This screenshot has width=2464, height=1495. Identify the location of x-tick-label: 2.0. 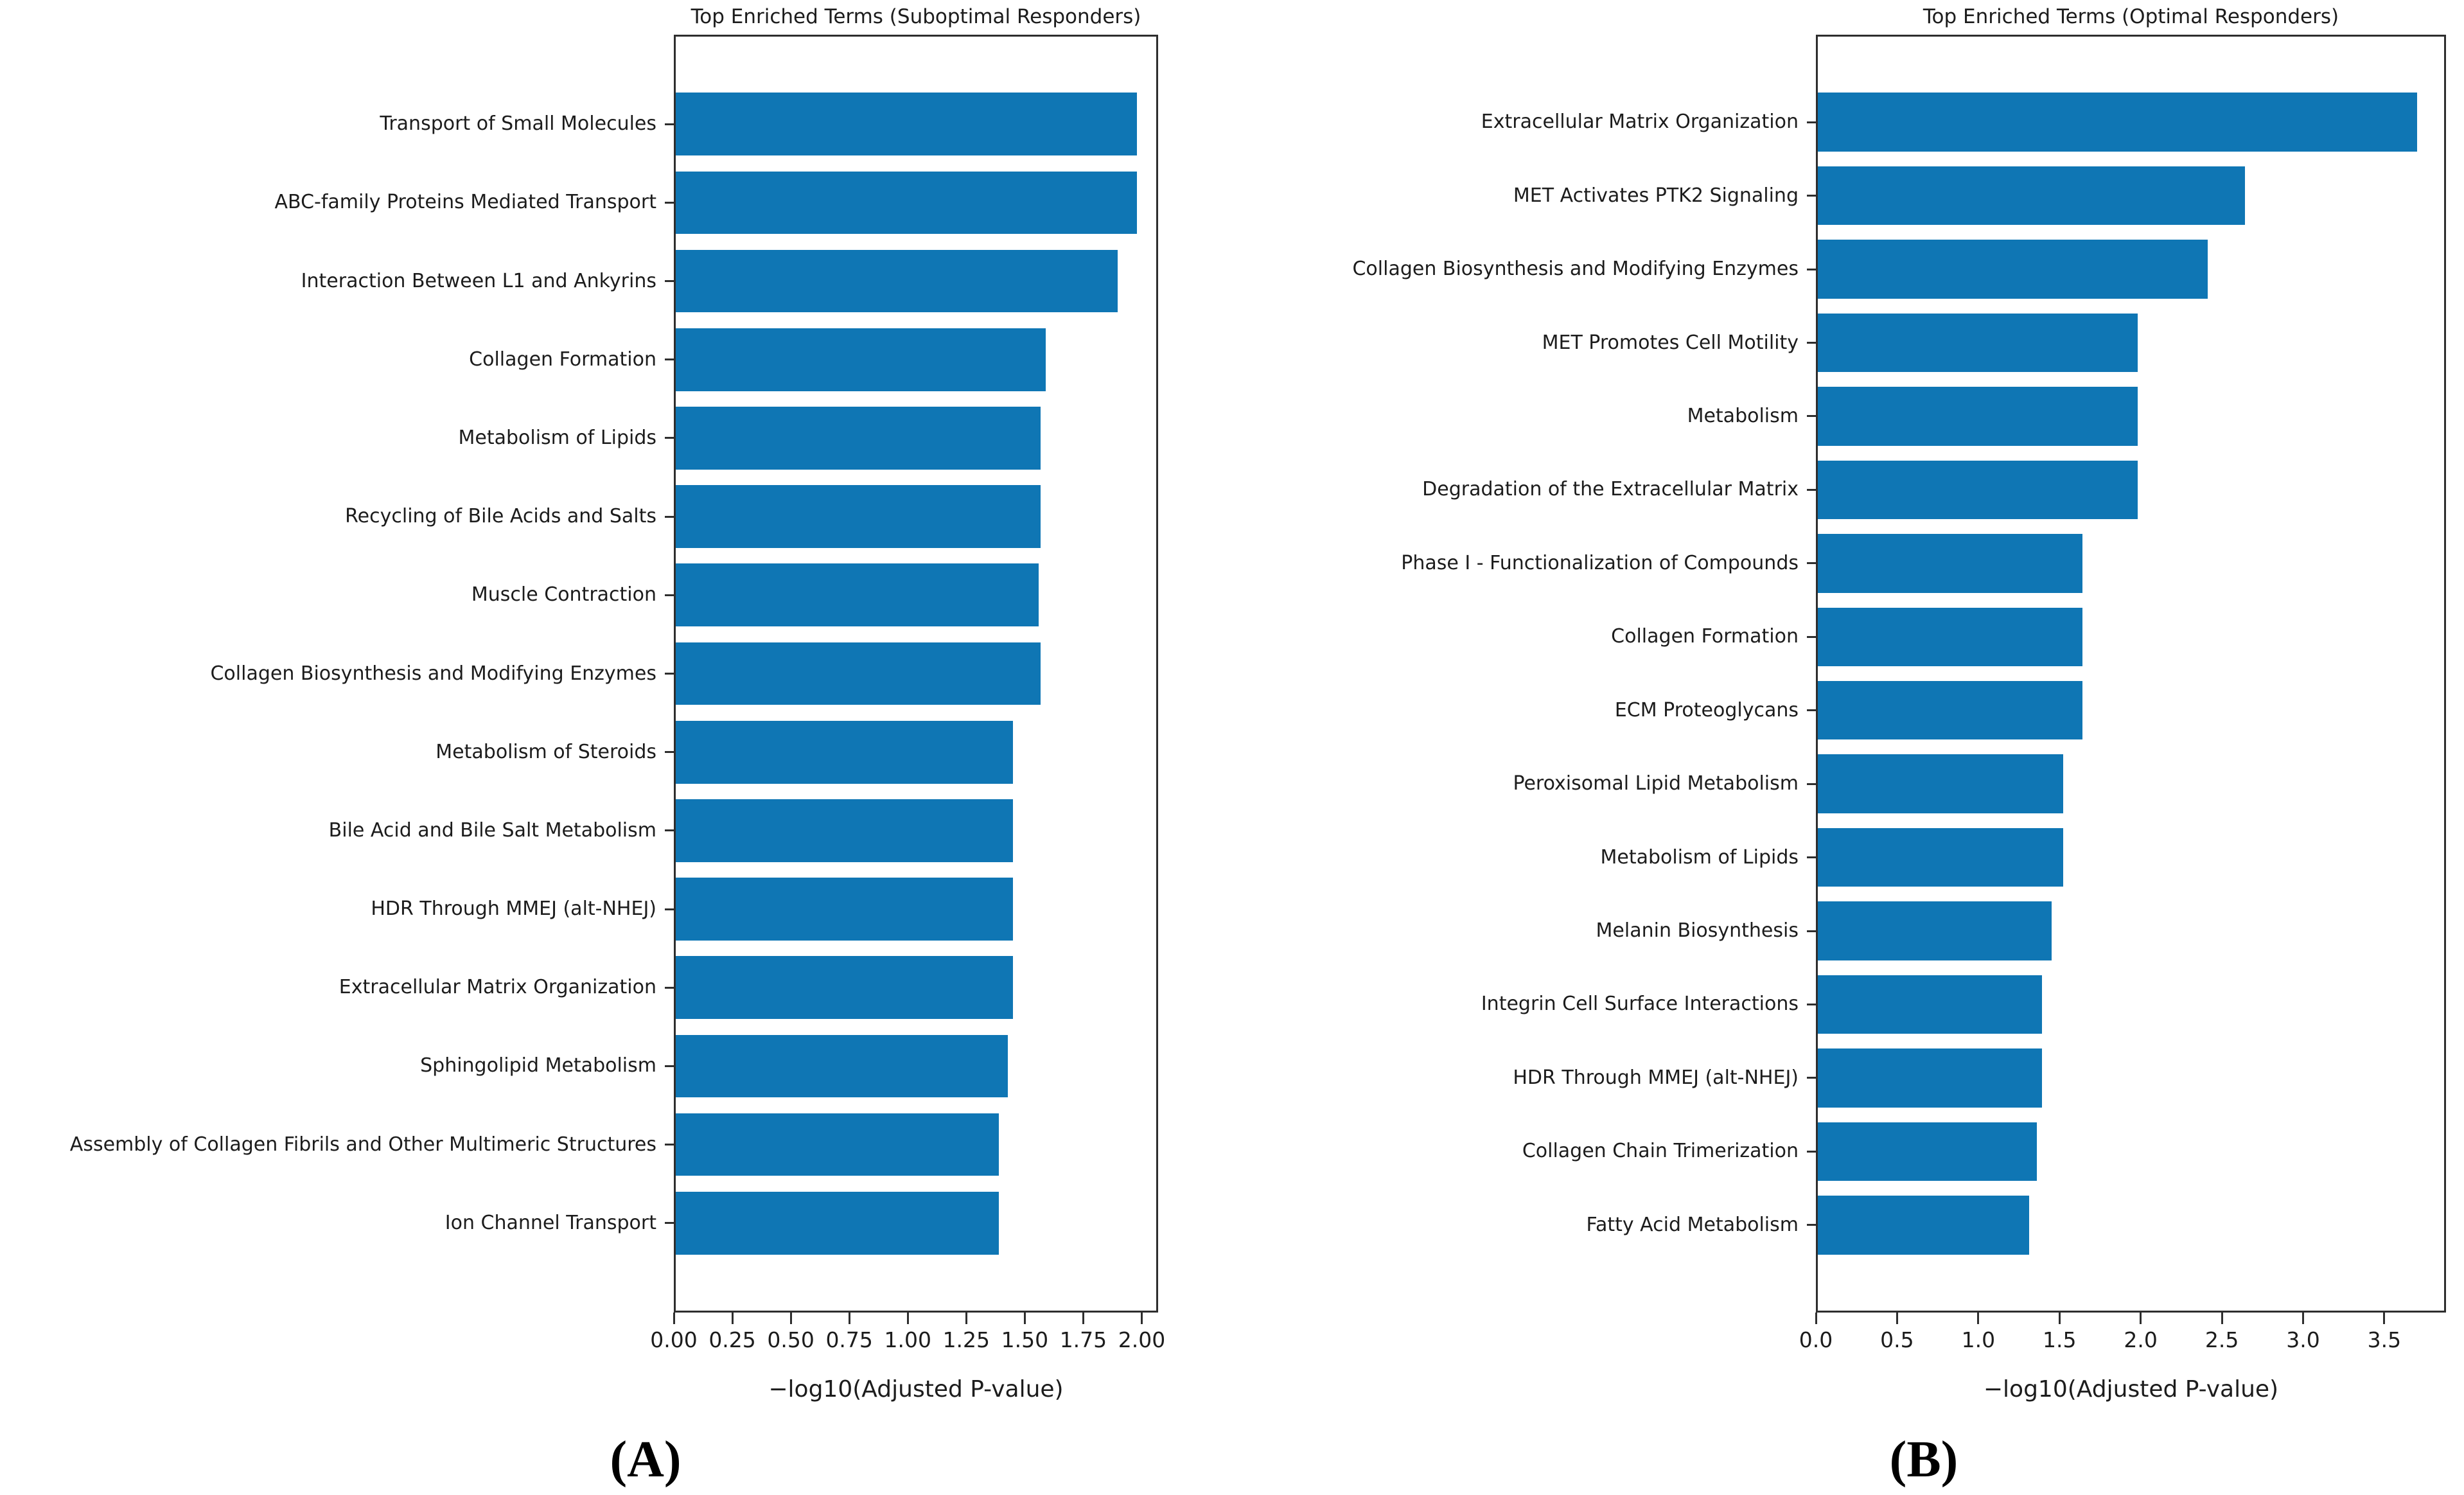
(2141, 1339).